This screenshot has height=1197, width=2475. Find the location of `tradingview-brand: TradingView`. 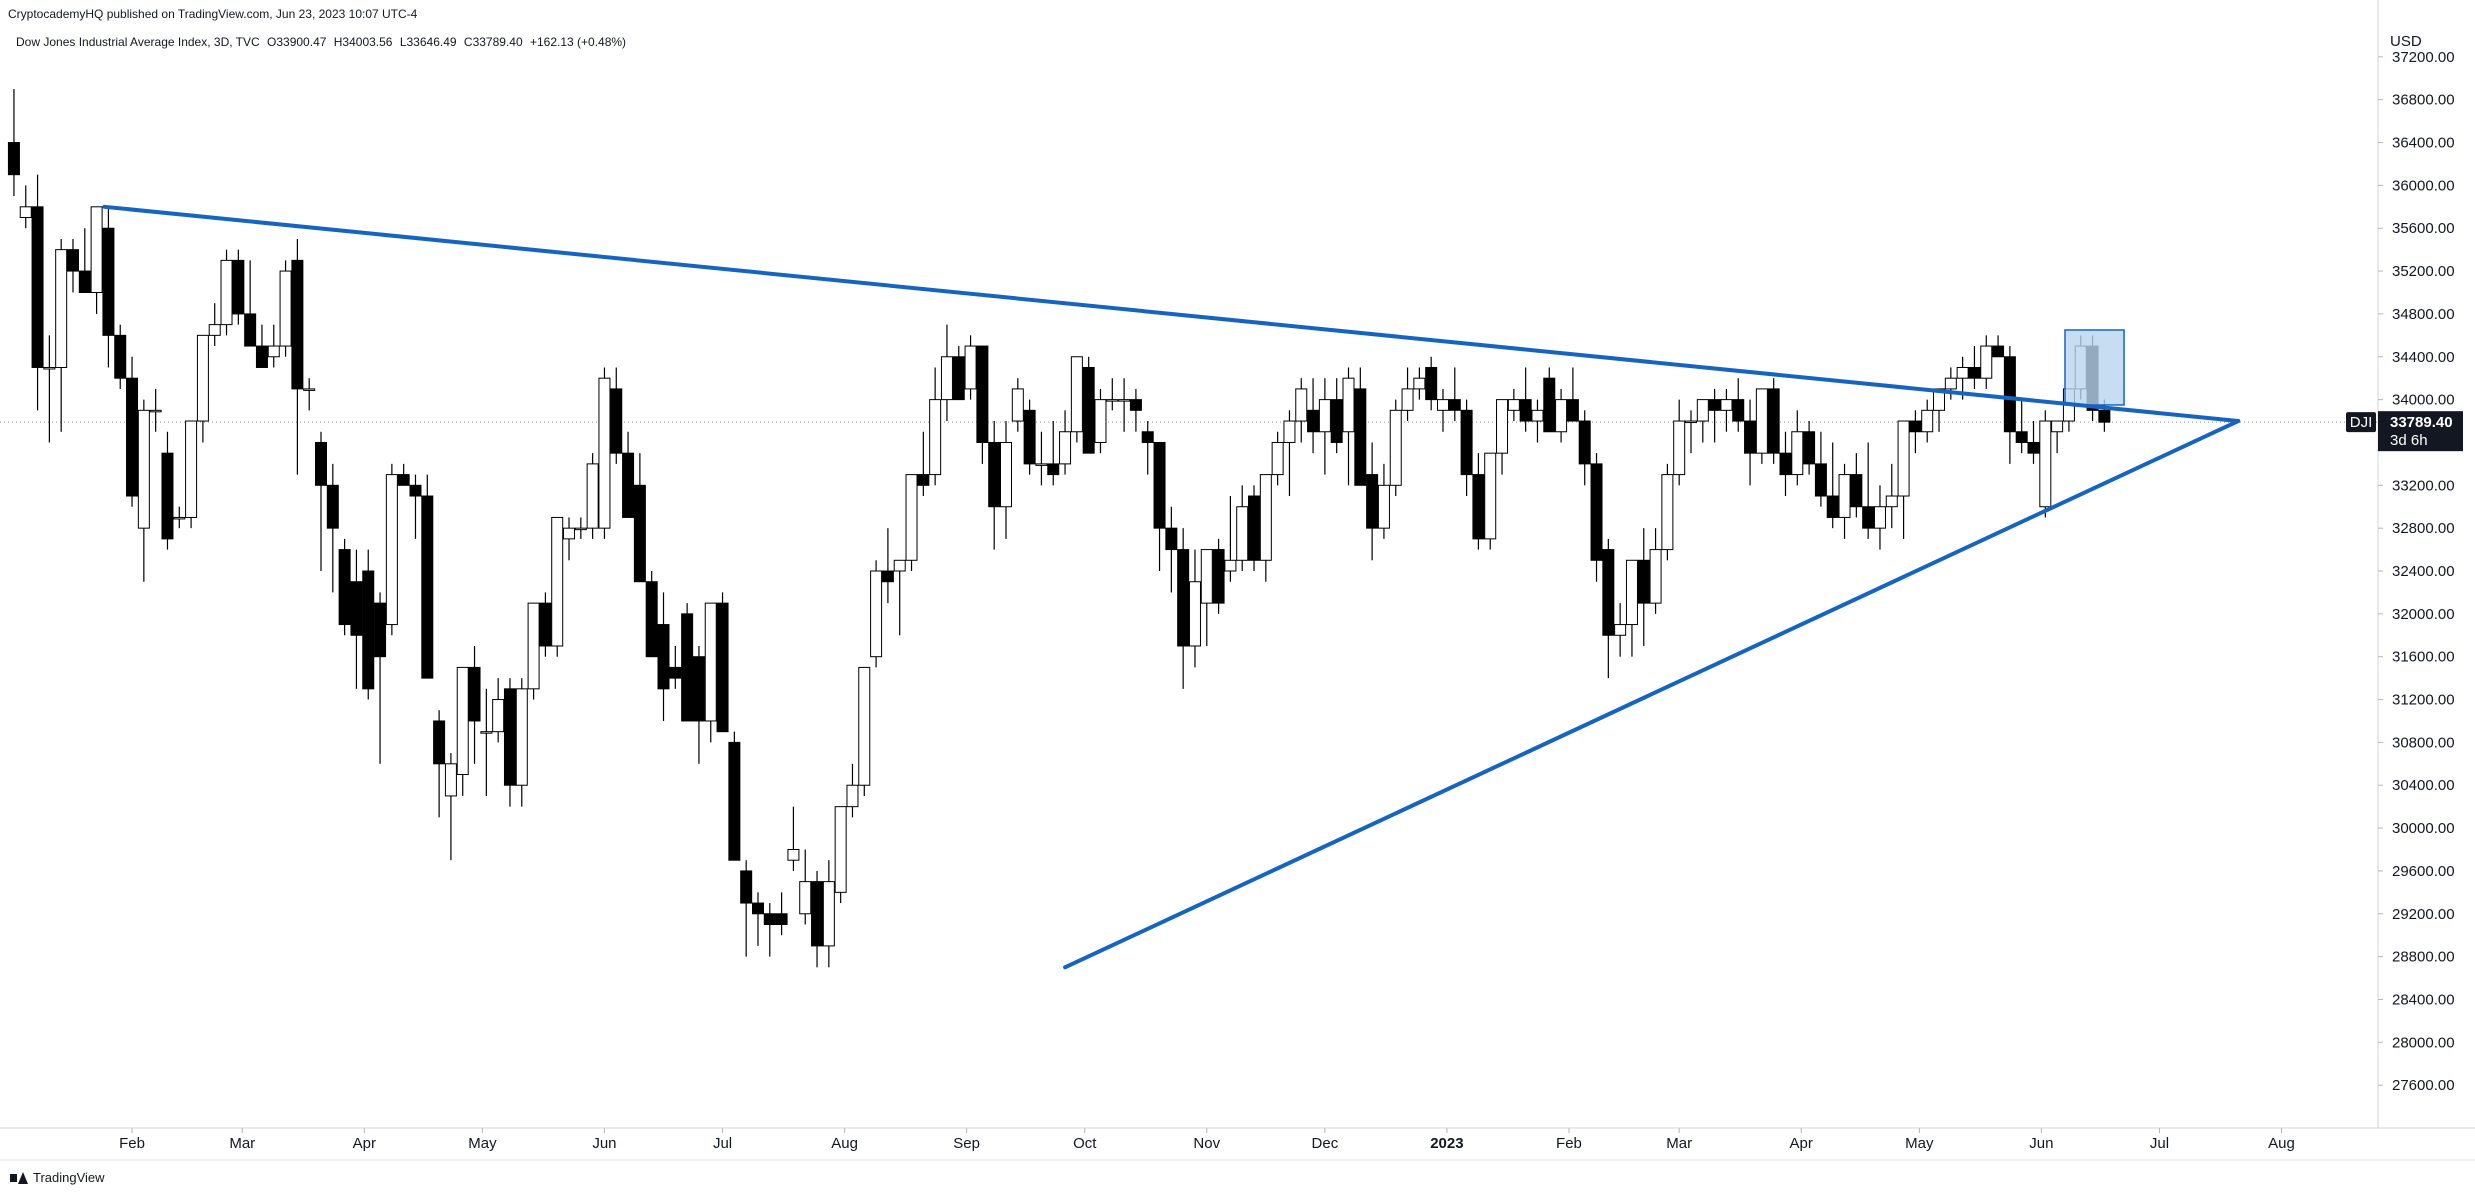

tradingview-brand: TradingView is located at coordinates (57, 1177).